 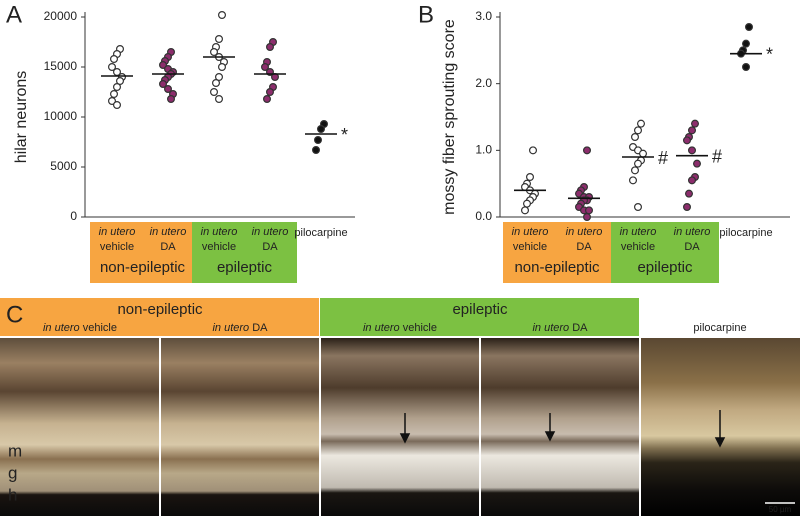 I want to click on y-tick-label: 1.0, so click(x=483, y=150).